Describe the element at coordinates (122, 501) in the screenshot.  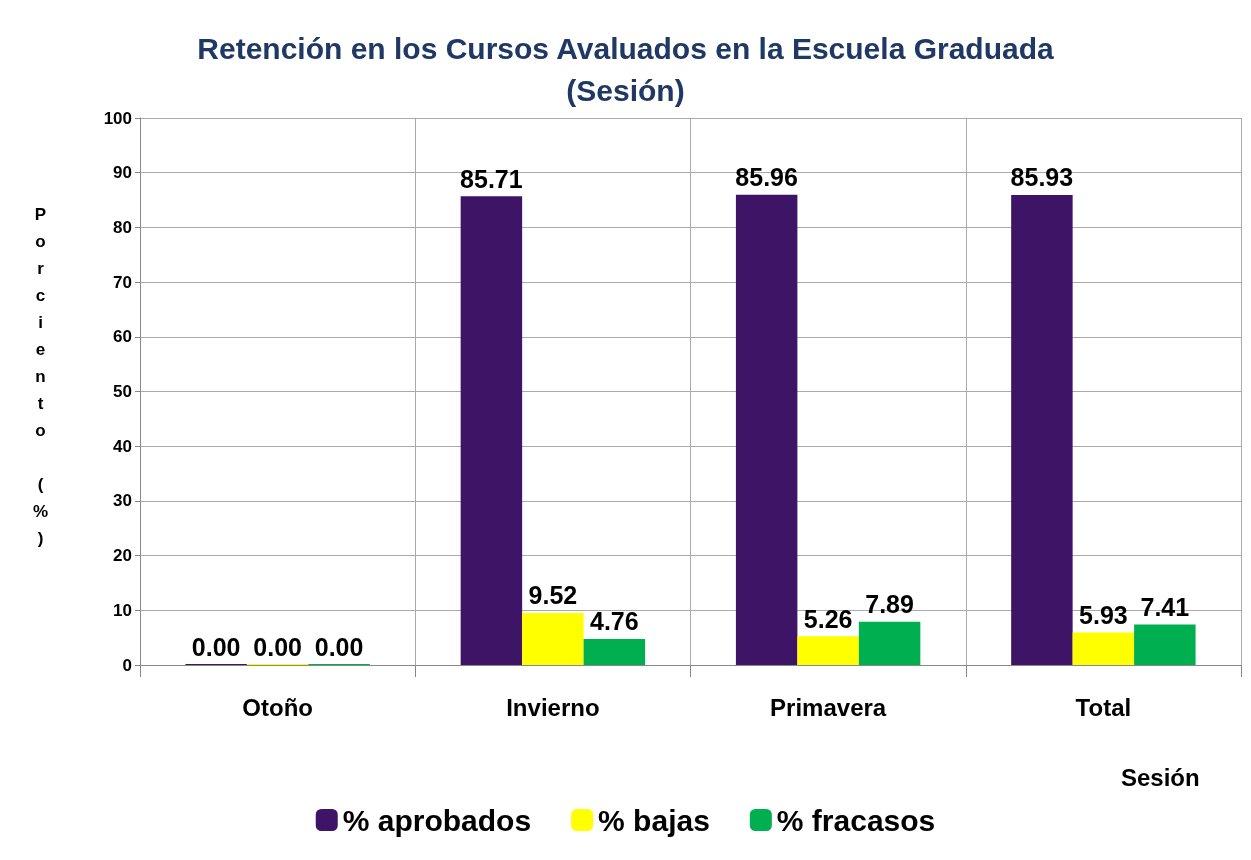
I see `y-tick-label: 30` at that location.